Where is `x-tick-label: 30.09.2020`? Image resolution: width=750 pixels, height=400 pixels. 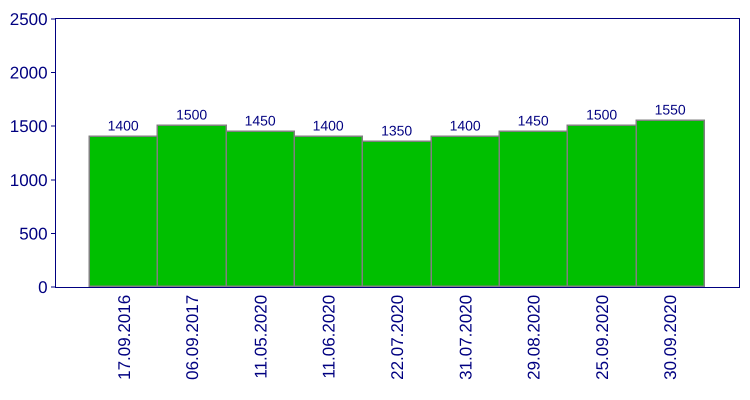 x-tick-label: 30.09.2020 is located at coordinates (670, 337).